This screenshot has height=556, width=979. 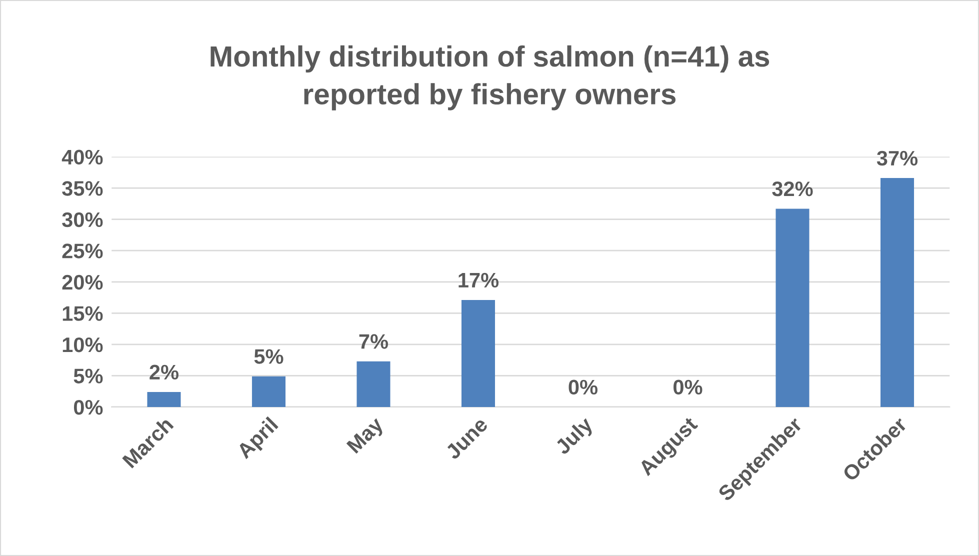 I want to click on data-label: 5%, so click(x=269, y=356).